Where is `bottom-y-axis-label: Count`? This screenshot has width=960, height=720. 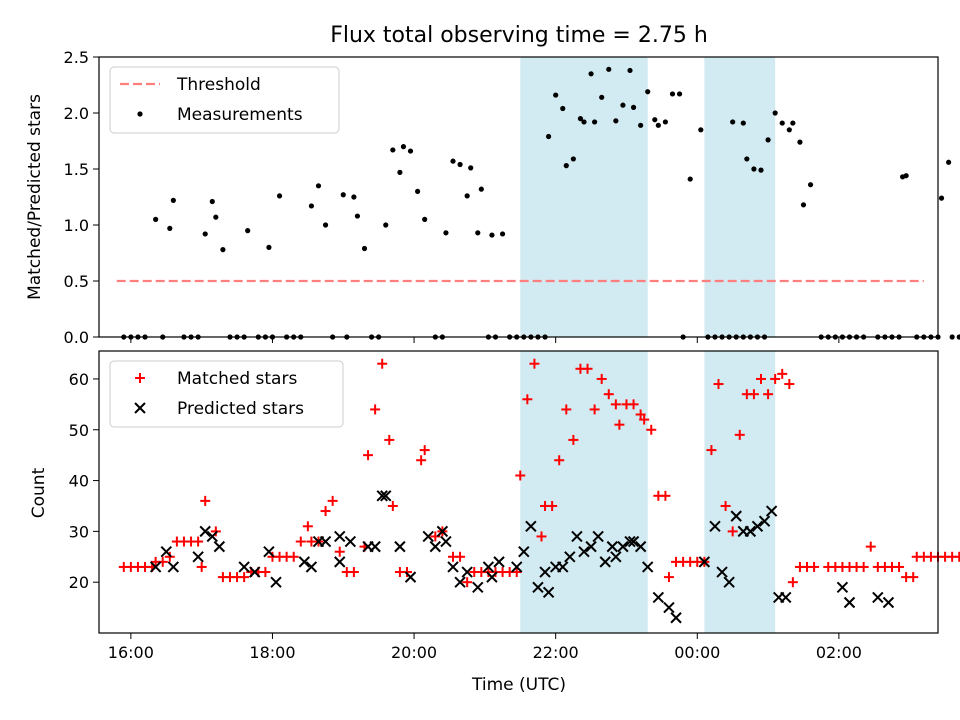
bottom-y-axis-label: Count is located at coordinates (39, 492).